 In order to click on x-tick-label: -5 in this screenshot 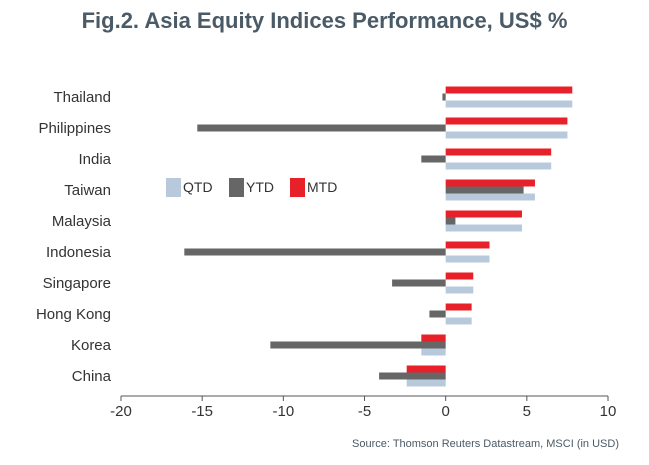, I will do `click(364, 411)`.